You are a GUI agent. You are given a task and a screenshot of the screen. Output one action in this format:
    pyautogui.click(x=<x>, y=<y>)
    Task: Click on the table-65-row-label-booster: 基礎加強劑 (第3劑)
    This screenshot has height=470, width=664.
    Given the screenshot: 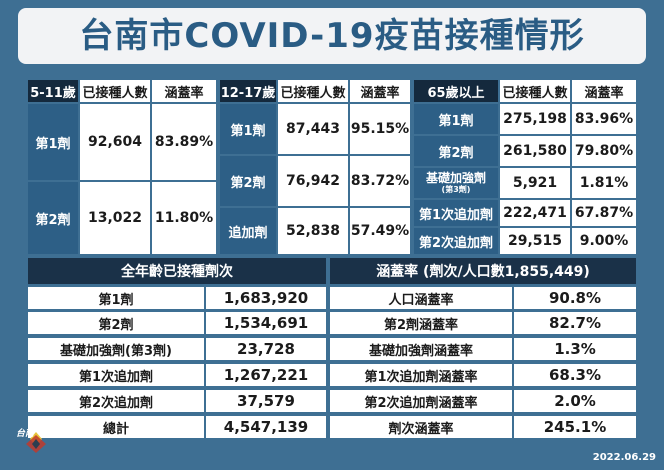 What is the action you would take?
    pyautogui.click(x=456, y=183)
    